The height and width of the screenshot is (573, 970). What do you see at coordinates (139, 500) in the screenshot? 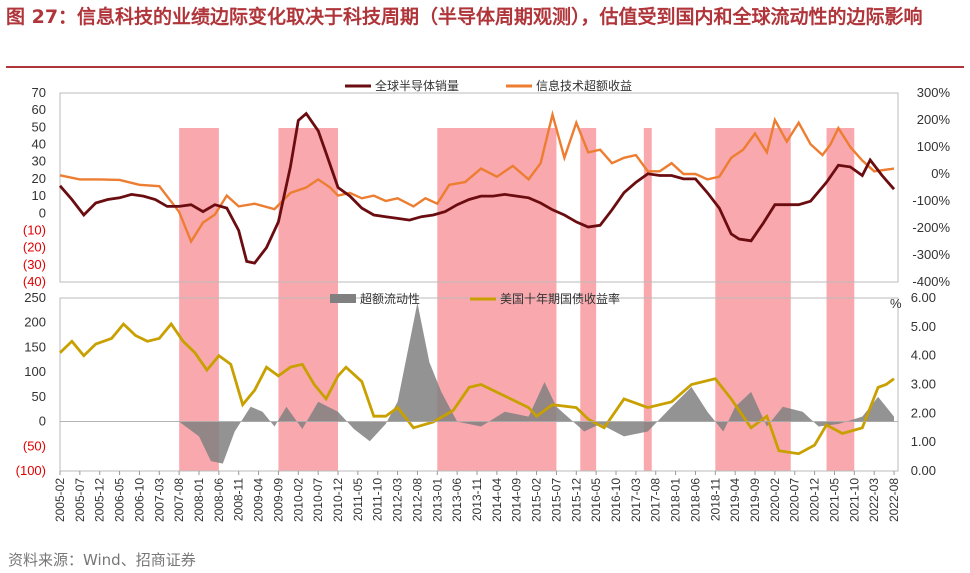
I see `x-tick-label: 2006-10` at bounding box center [139, 500].